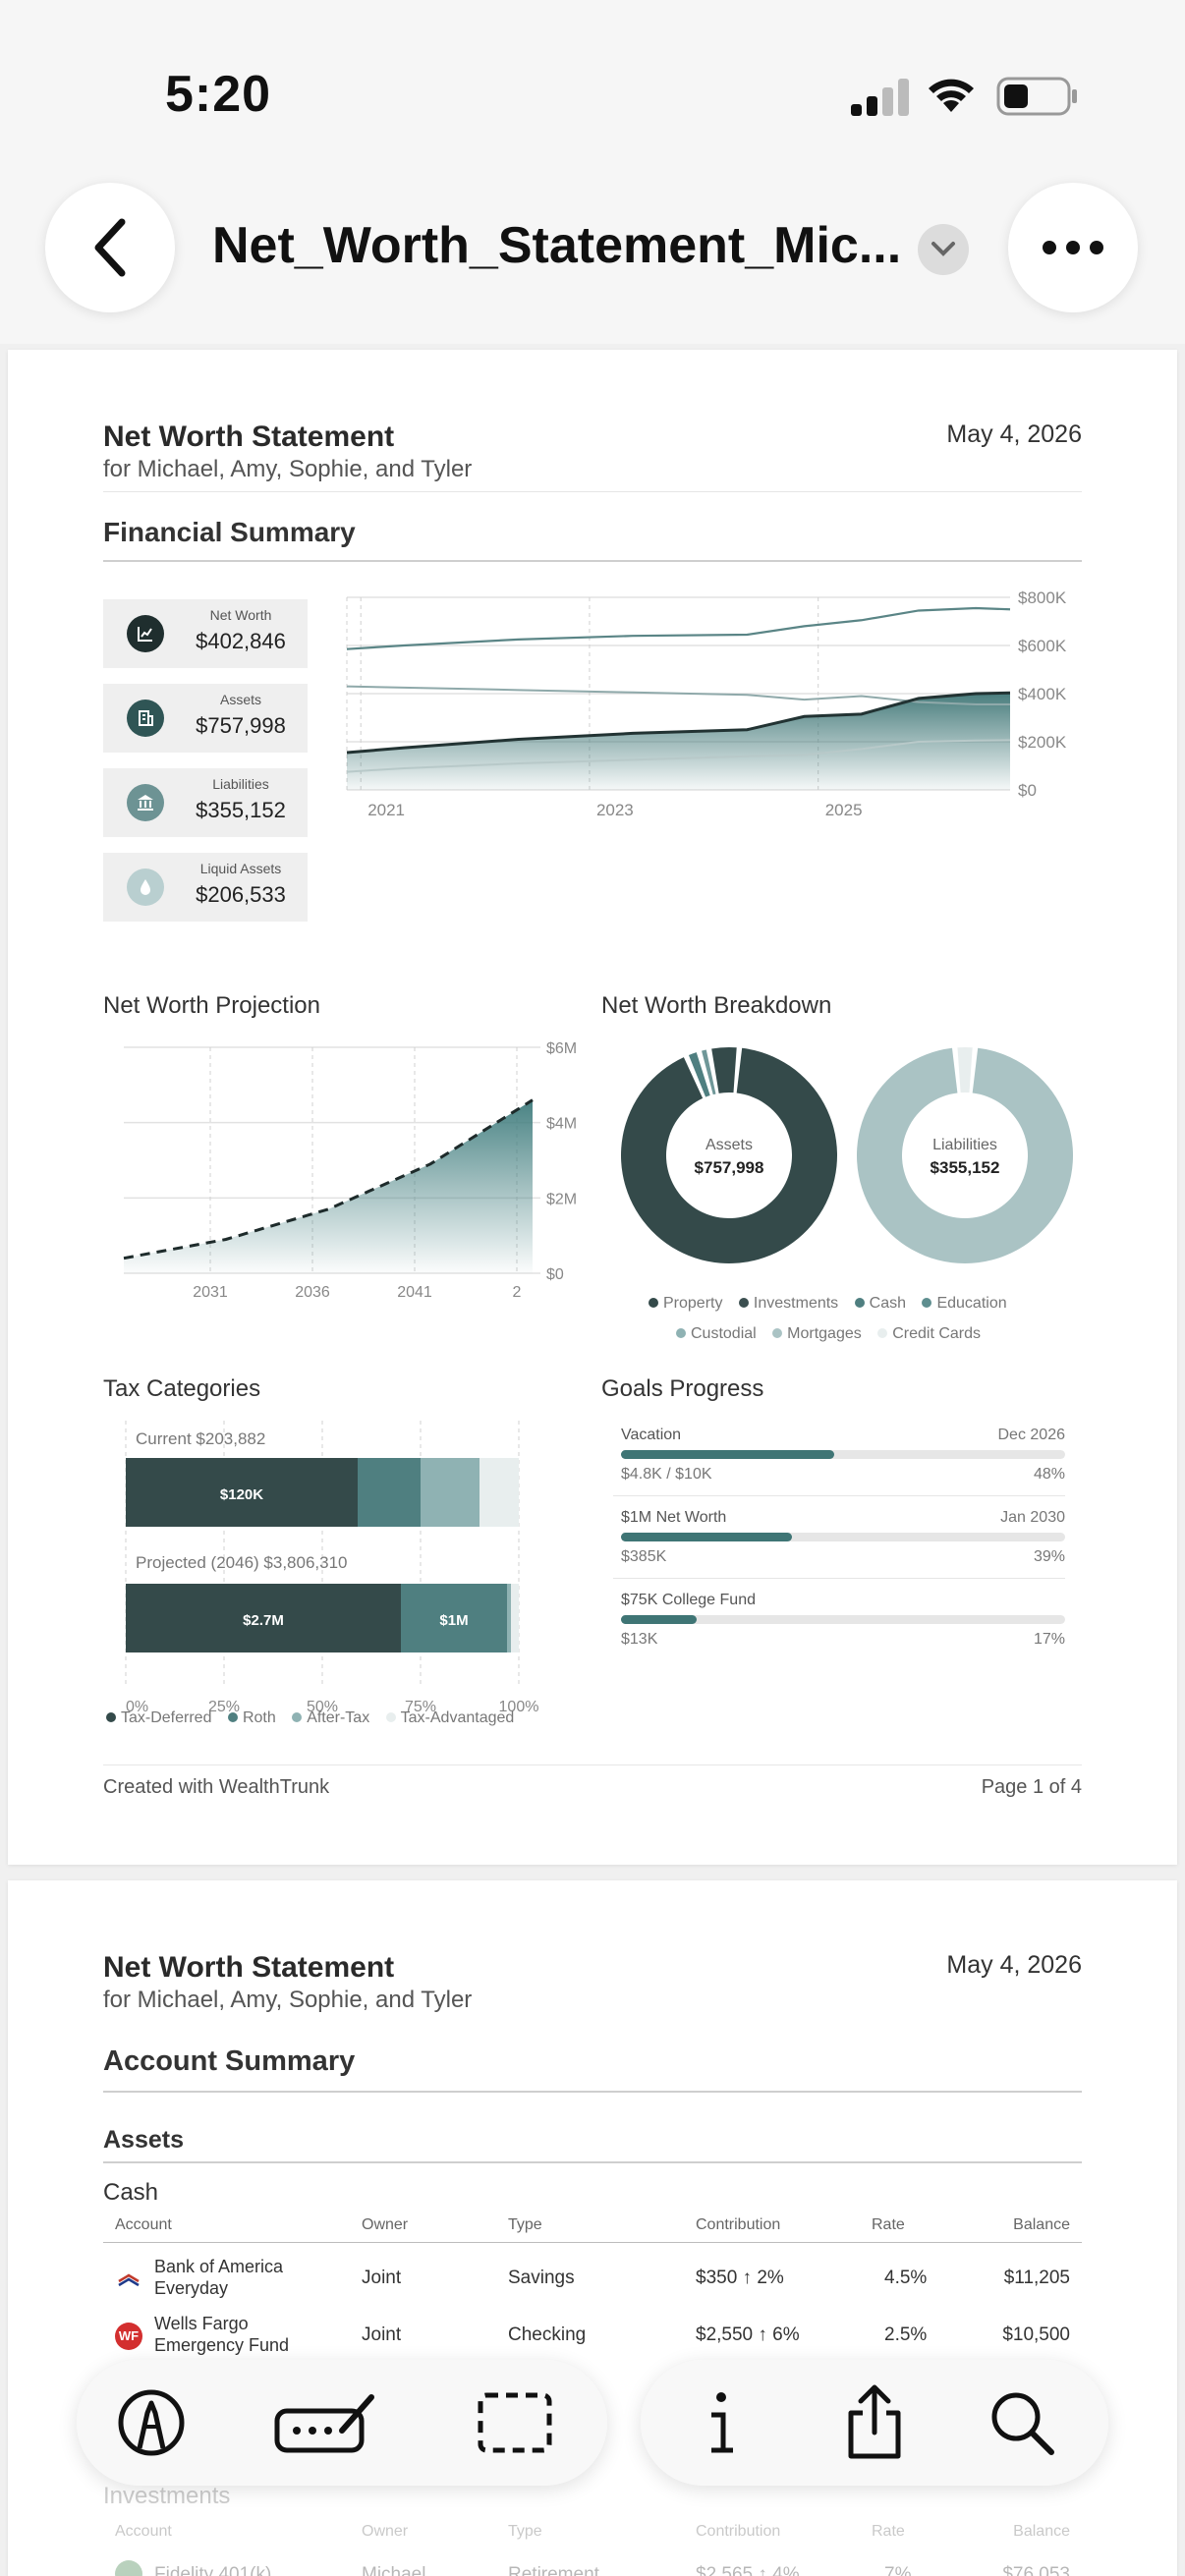  I want to click on investments-heading: Investments, so click(167, 2496).